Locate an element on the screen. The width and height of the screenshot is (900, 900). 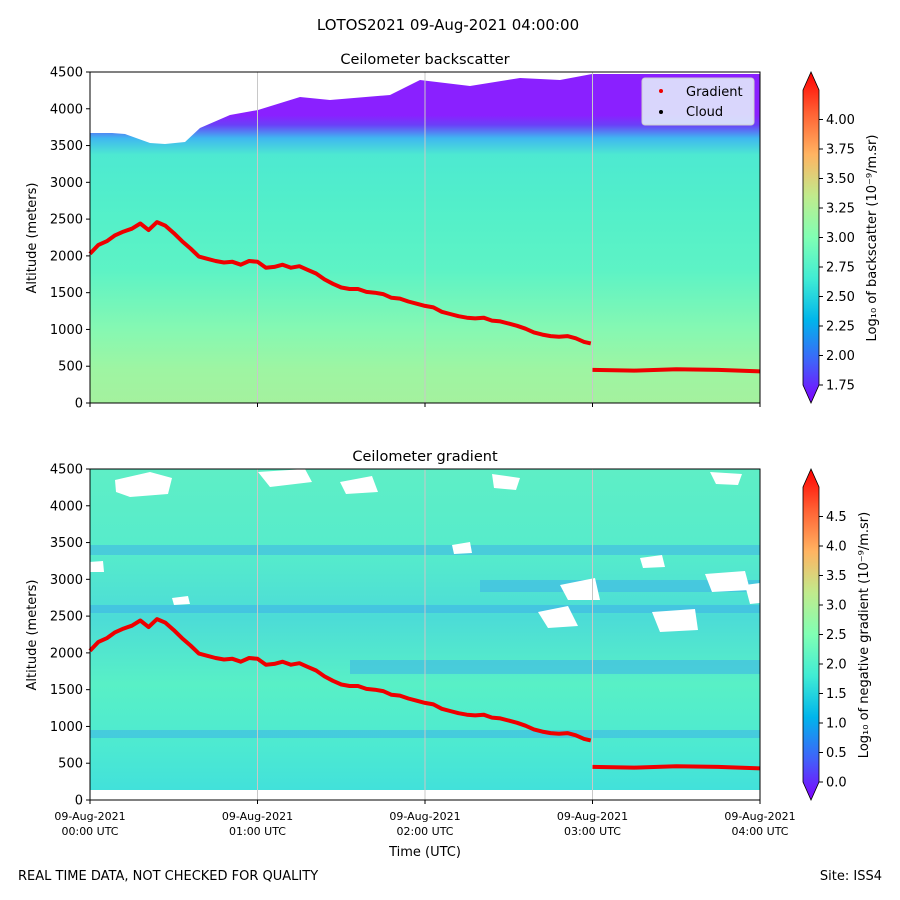
gradient-gradient-line is located at coordinates (340, 680).